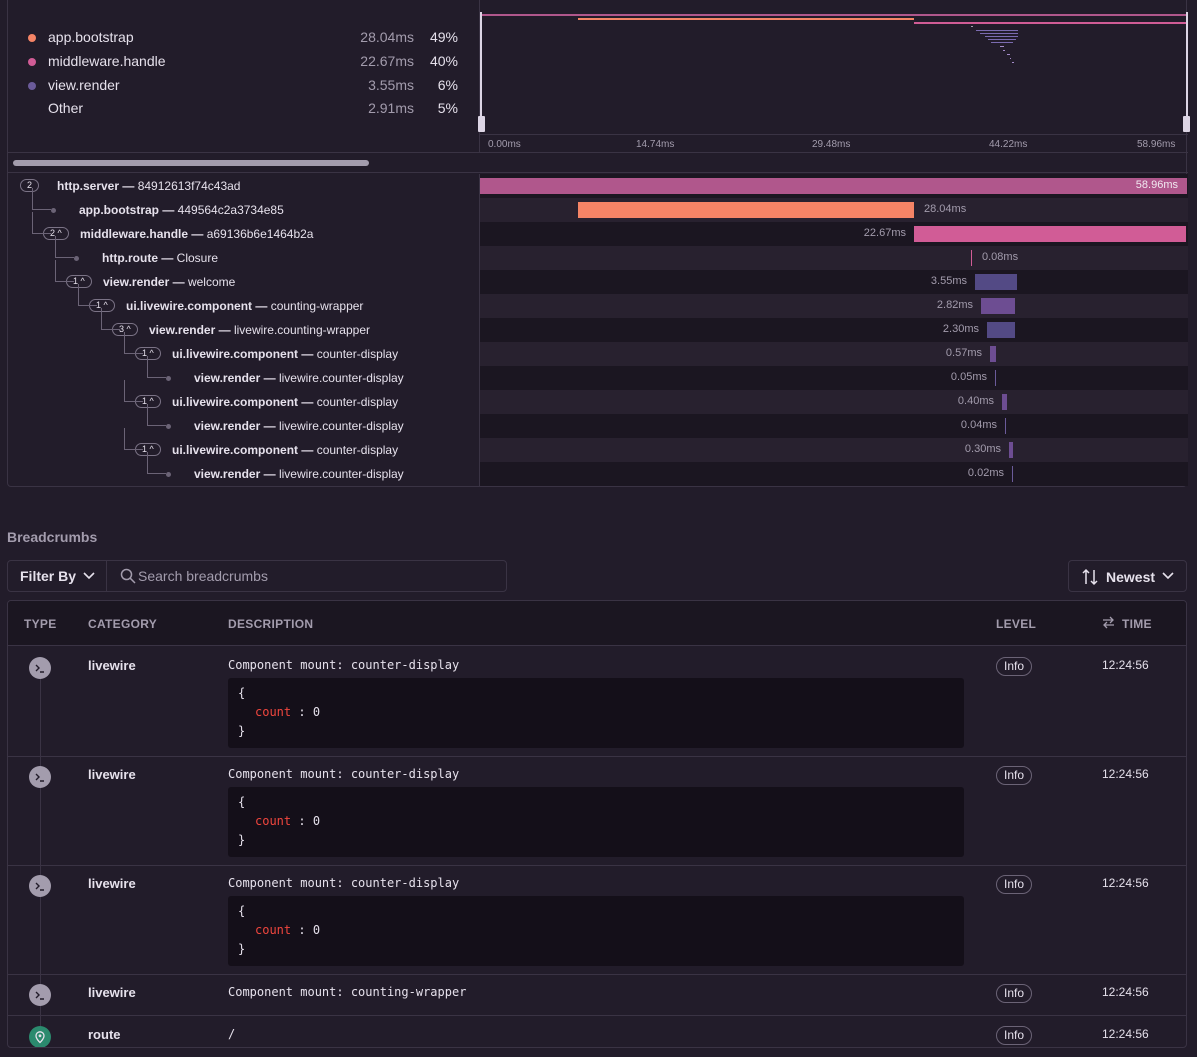 The width and height of the screenshot is (1197, 1057). Describe the element at coordinates (834, 354) in the screenshot. I see `span-bar-cell: 0.57ms` at that location.